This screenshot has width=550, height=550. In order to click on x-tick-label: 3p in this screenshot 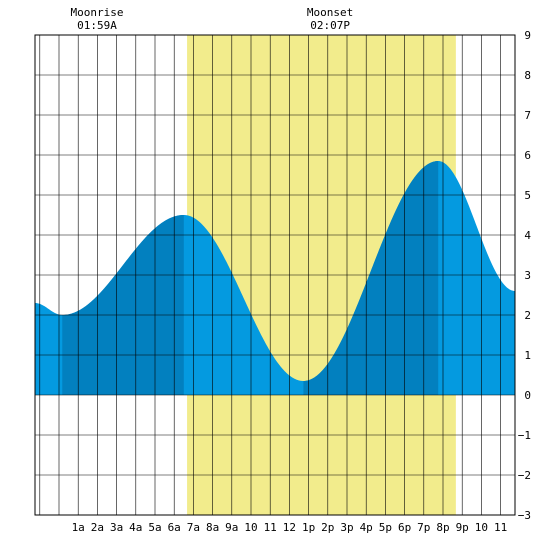, I will do `click(346, 527)`.